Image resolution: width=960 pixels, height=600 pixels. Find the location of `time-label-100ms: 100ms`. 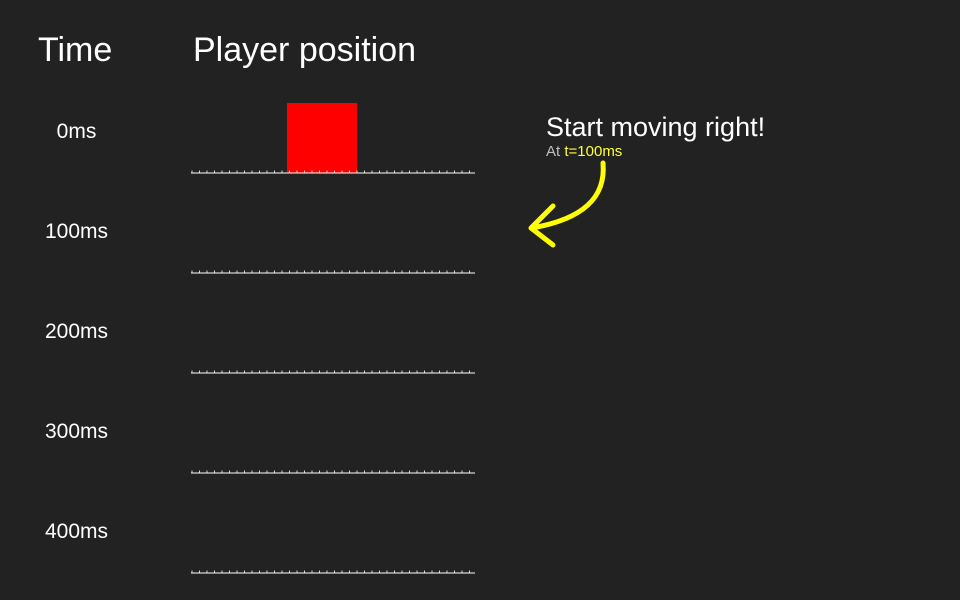

time-label-100ms: 100ms is located at coordinates (76, 231).